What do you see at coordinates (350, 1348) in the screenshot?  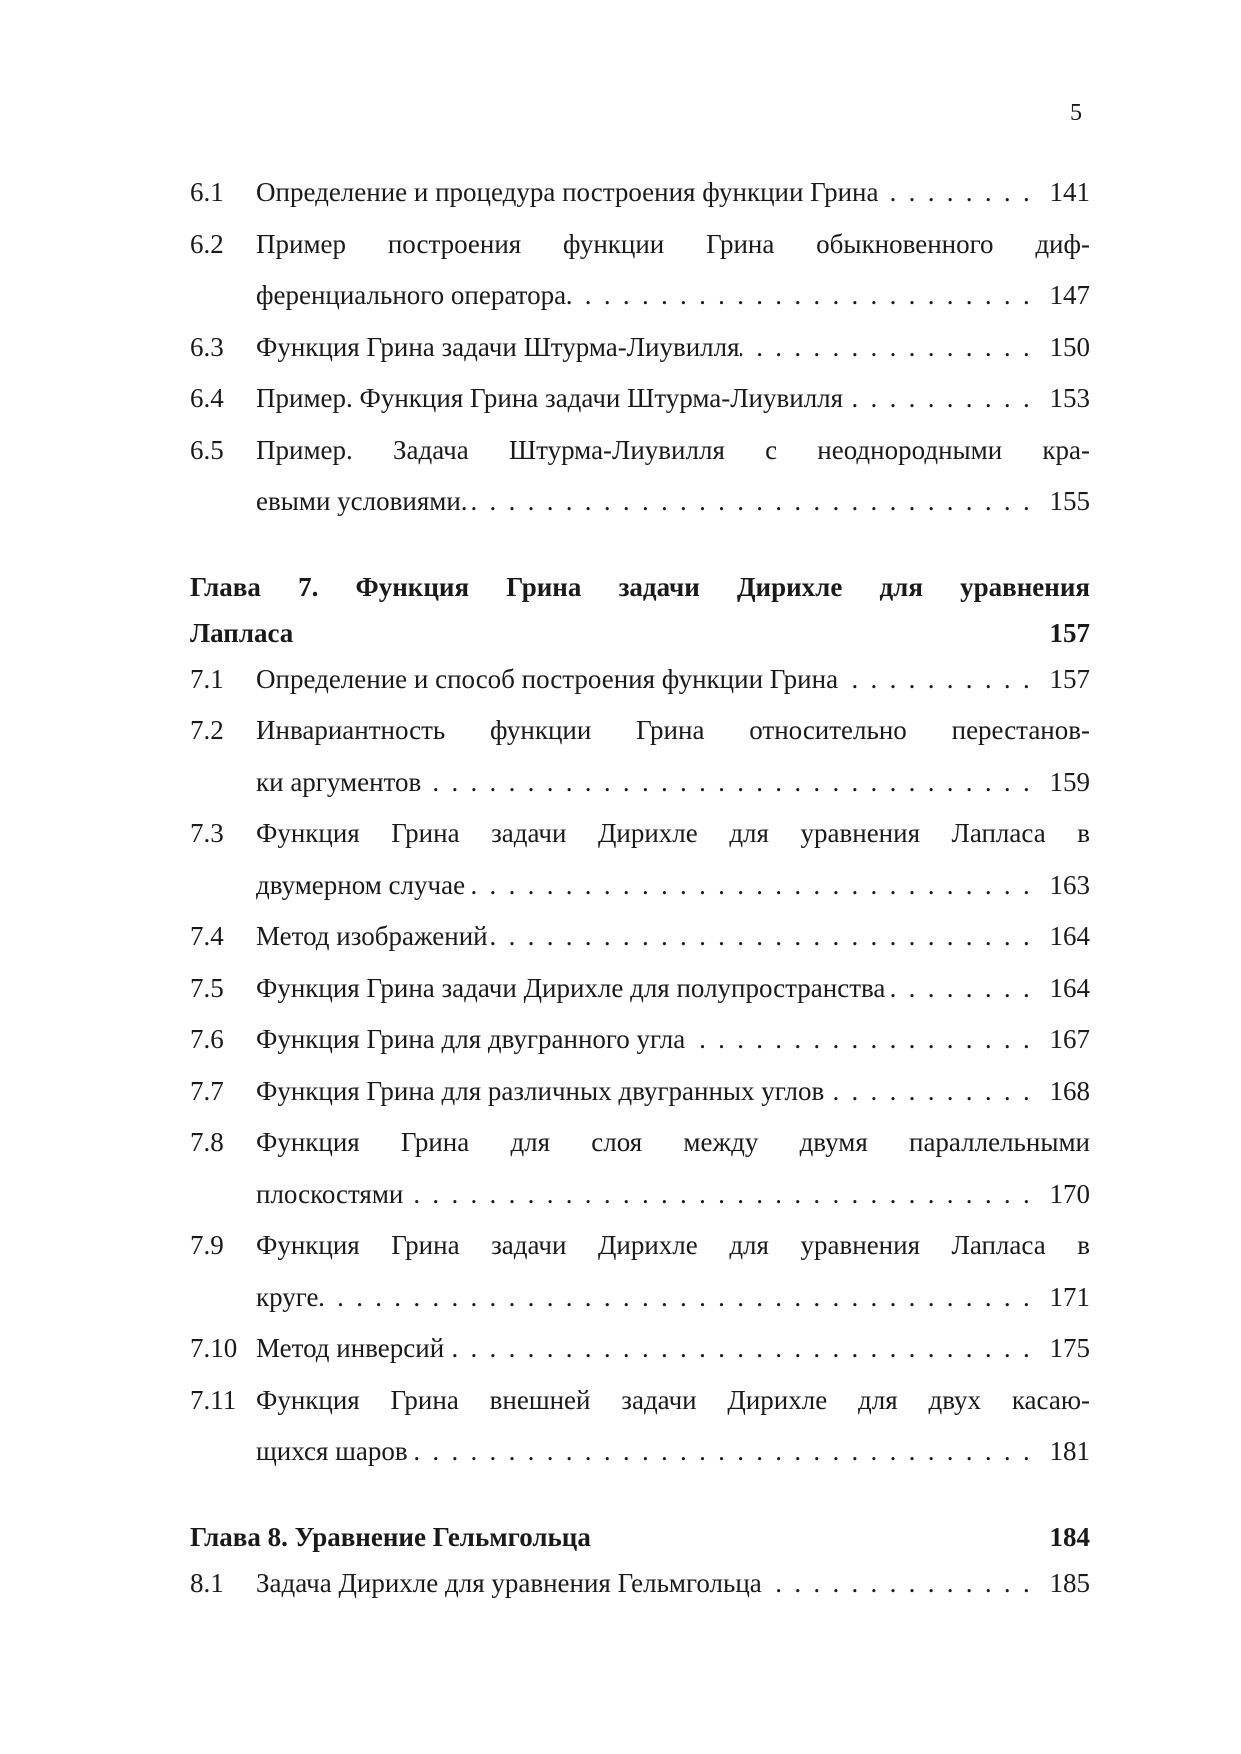 I see `section-title: Метод инверсий` at bounding box center [350, 1348].